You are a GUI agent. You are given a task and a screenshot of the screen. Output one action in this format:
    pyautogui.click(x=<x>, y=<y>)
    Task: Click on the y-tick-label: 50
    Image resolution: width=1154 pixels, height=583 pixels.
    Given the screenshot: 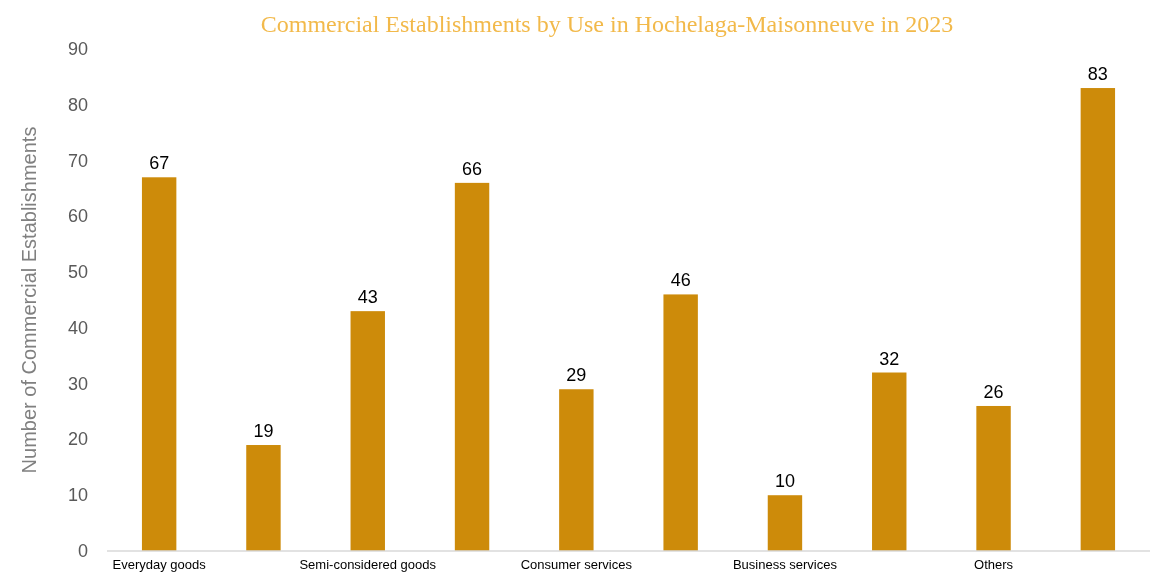 What is the action you would take?
    pyautogui.click(x=77, y=272)
    